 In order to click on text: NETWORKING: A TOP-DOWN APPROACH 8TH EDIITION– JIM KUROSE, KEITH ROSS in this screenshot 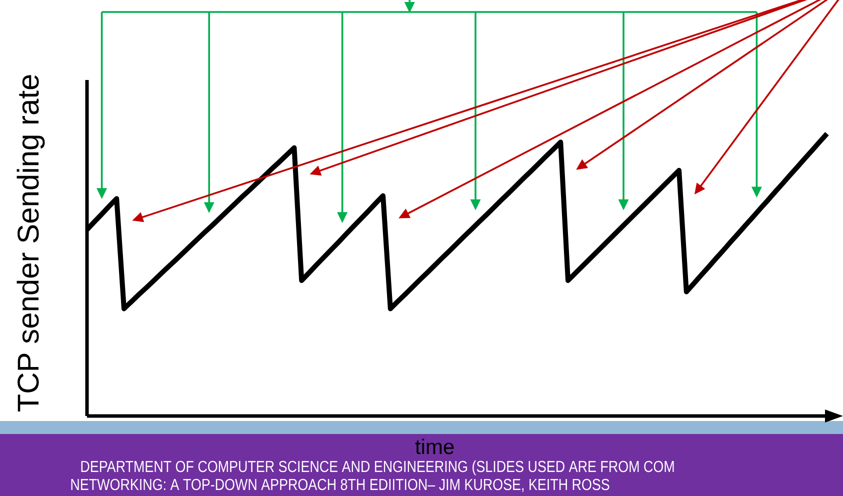, I will do `click(340, 485)`.